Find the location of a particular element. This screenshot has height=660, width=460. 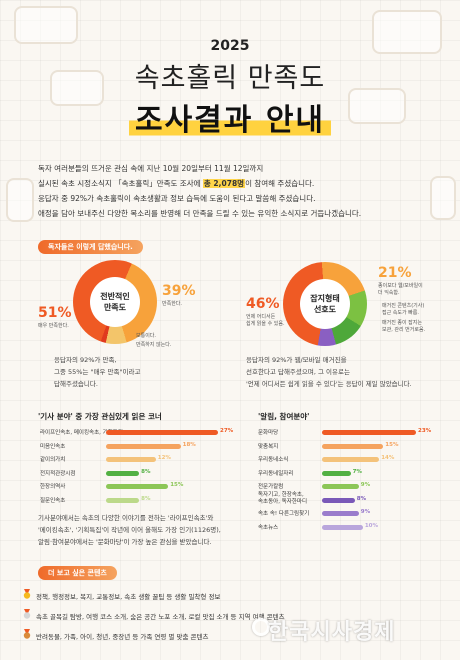

bar-value-label: 23% is located at coordinates (425, 431).